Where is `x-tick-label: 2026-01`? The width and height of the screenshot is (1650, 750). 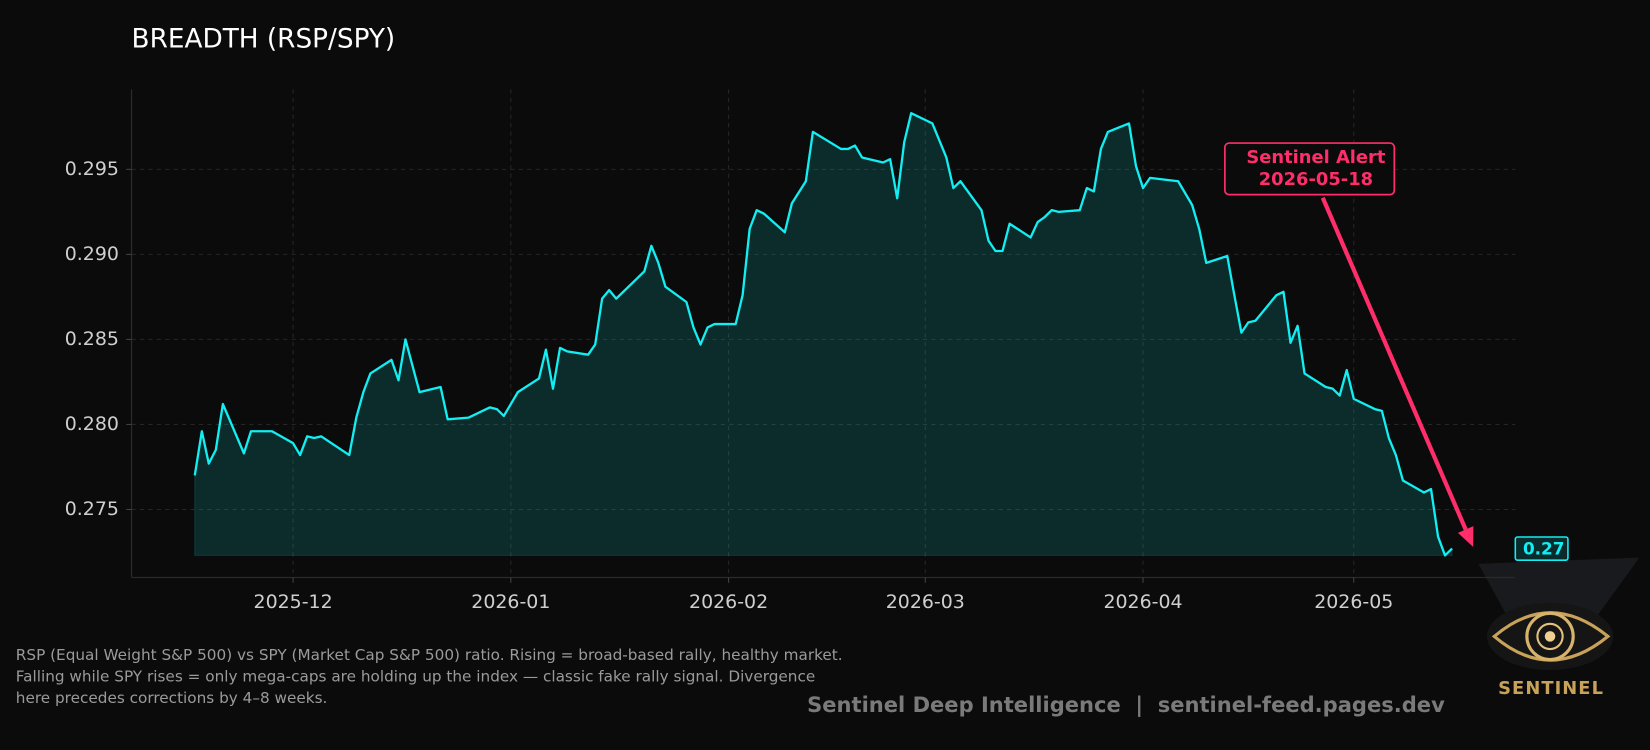
x-tick-label: 2026-01 is located at coordinates (510, 602).